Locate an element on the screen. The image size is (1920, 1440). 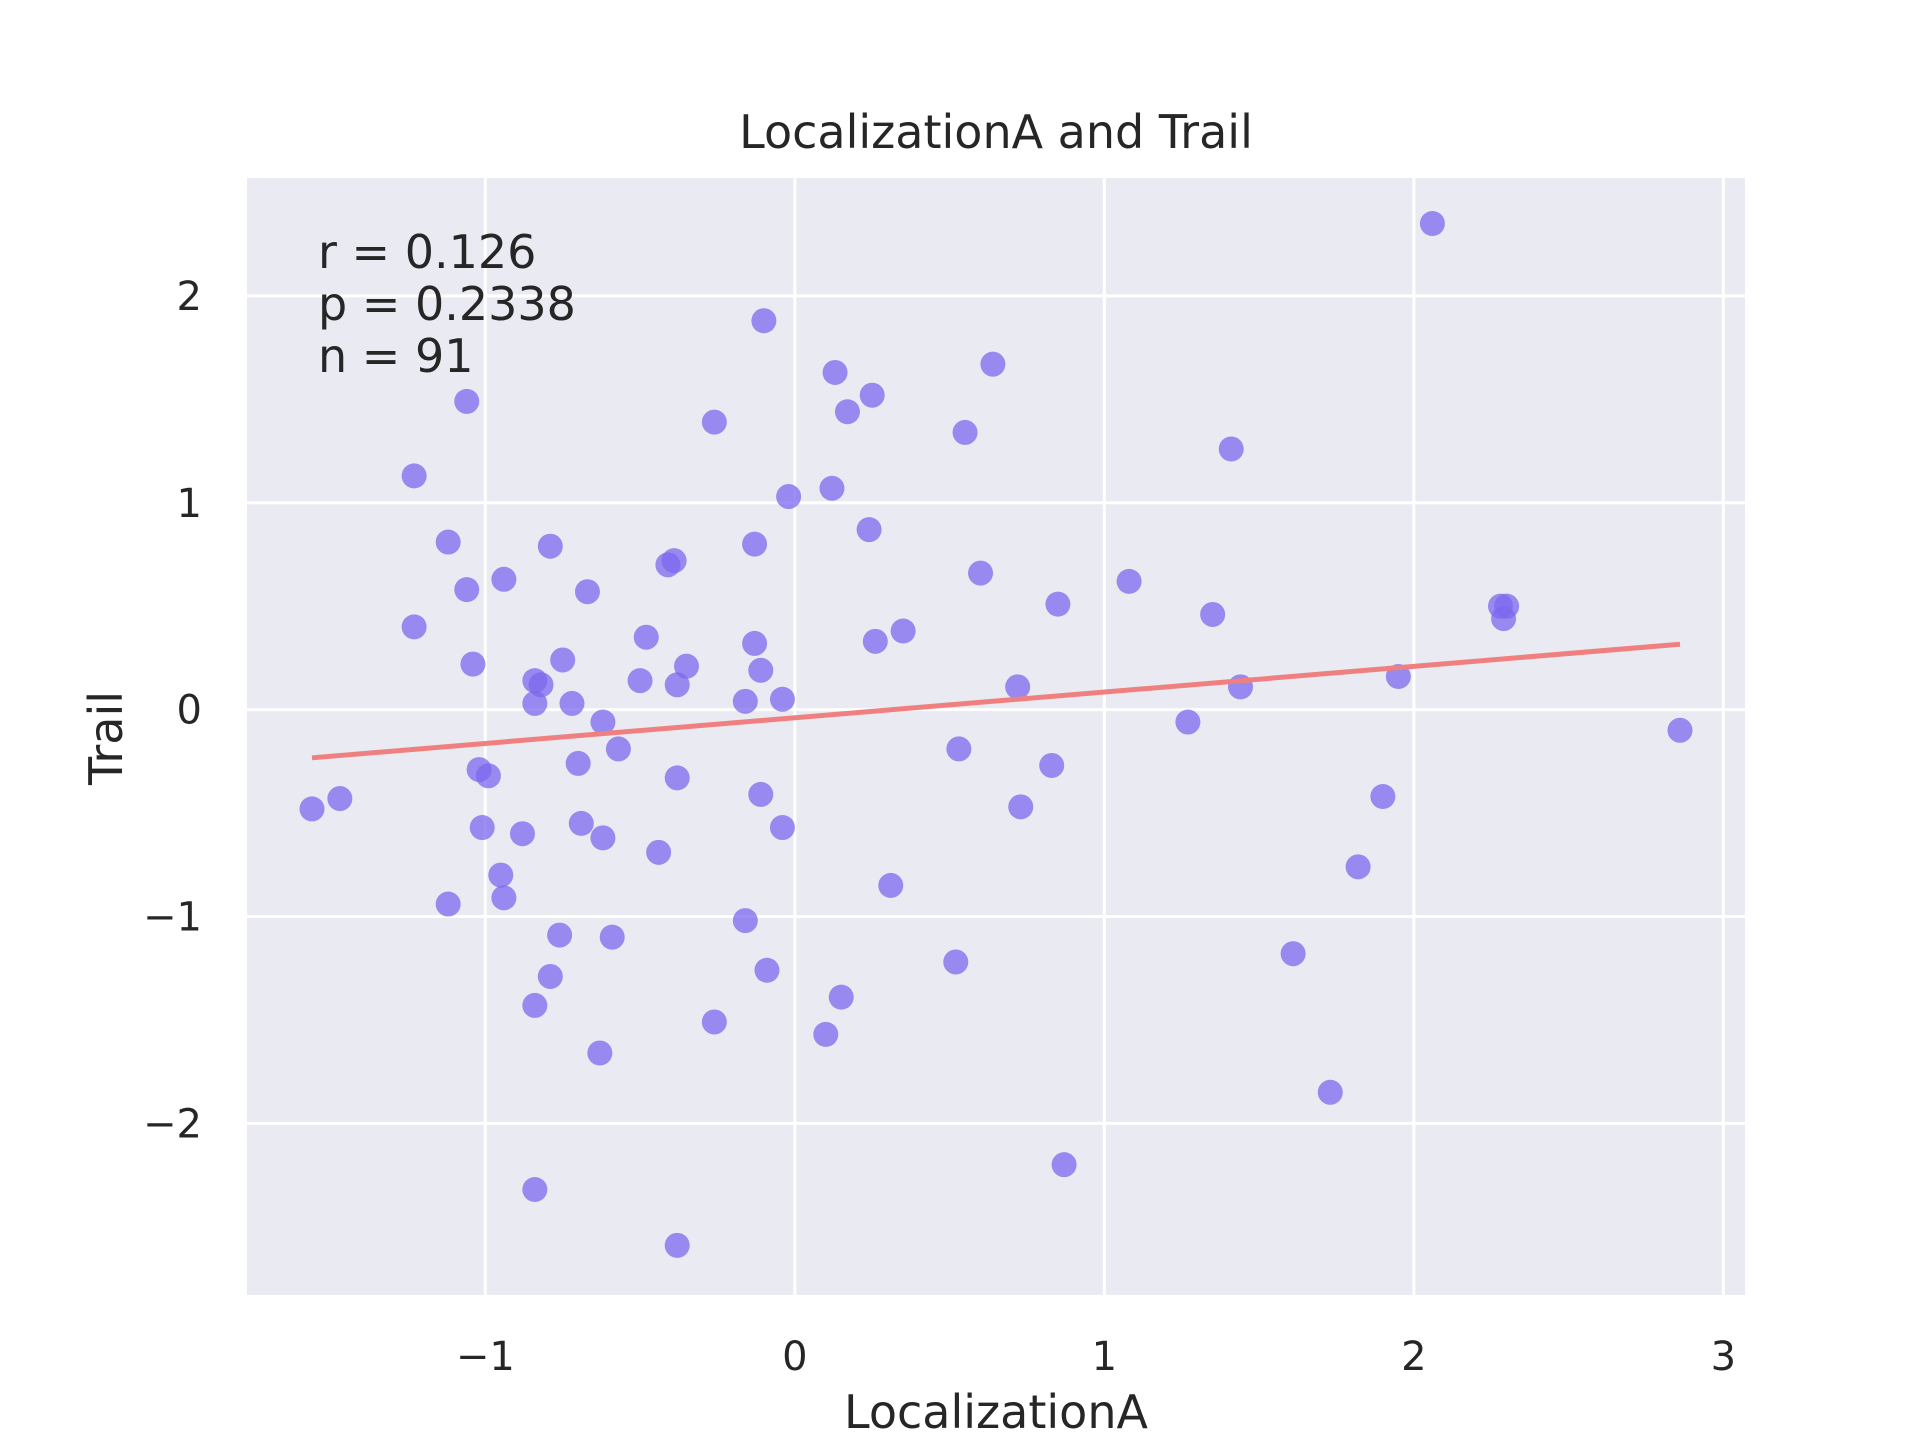
stat-n: n = 91 is located at coordinates (395, 356).